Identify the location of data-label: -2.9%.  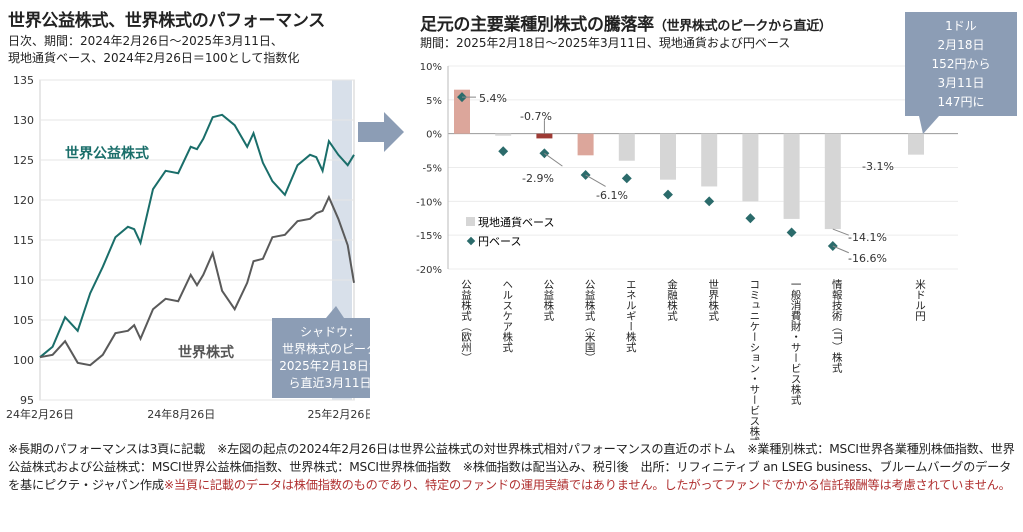
(538, 178).